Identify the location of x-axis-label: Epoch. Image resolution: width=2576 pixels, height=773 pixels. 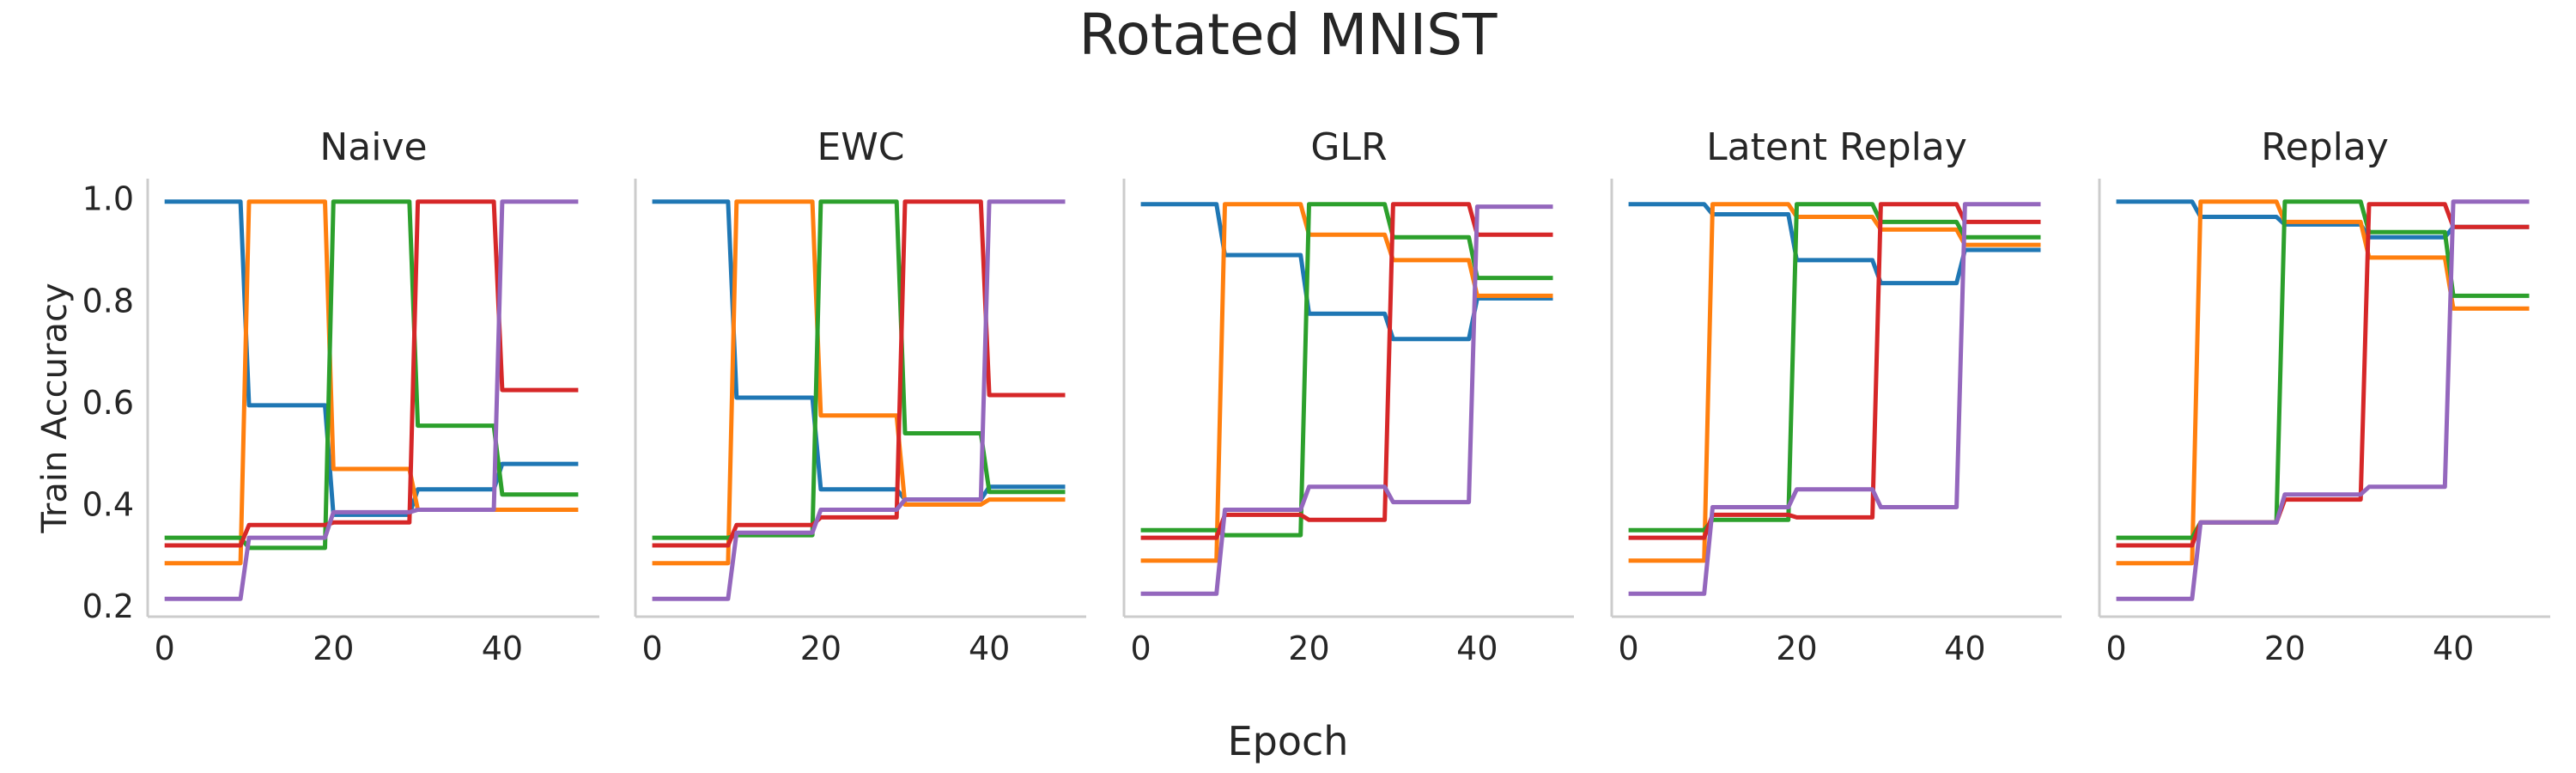
(1288, 741).